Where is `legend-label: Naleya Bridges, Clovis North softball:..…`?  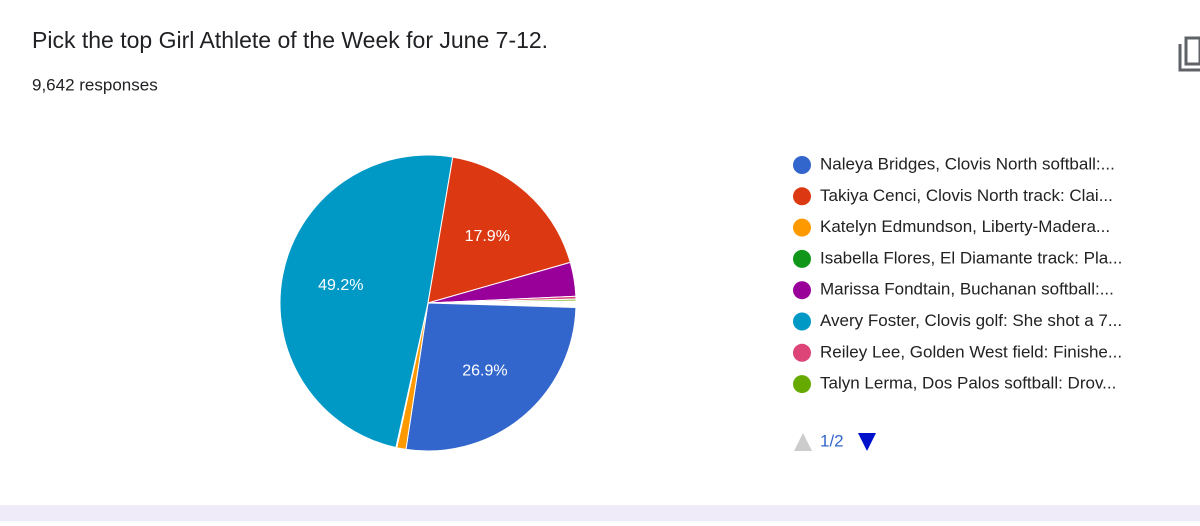
legend-label: Naleya Bridges, Clovis North softball:..… is located at coordinates (967, 163).